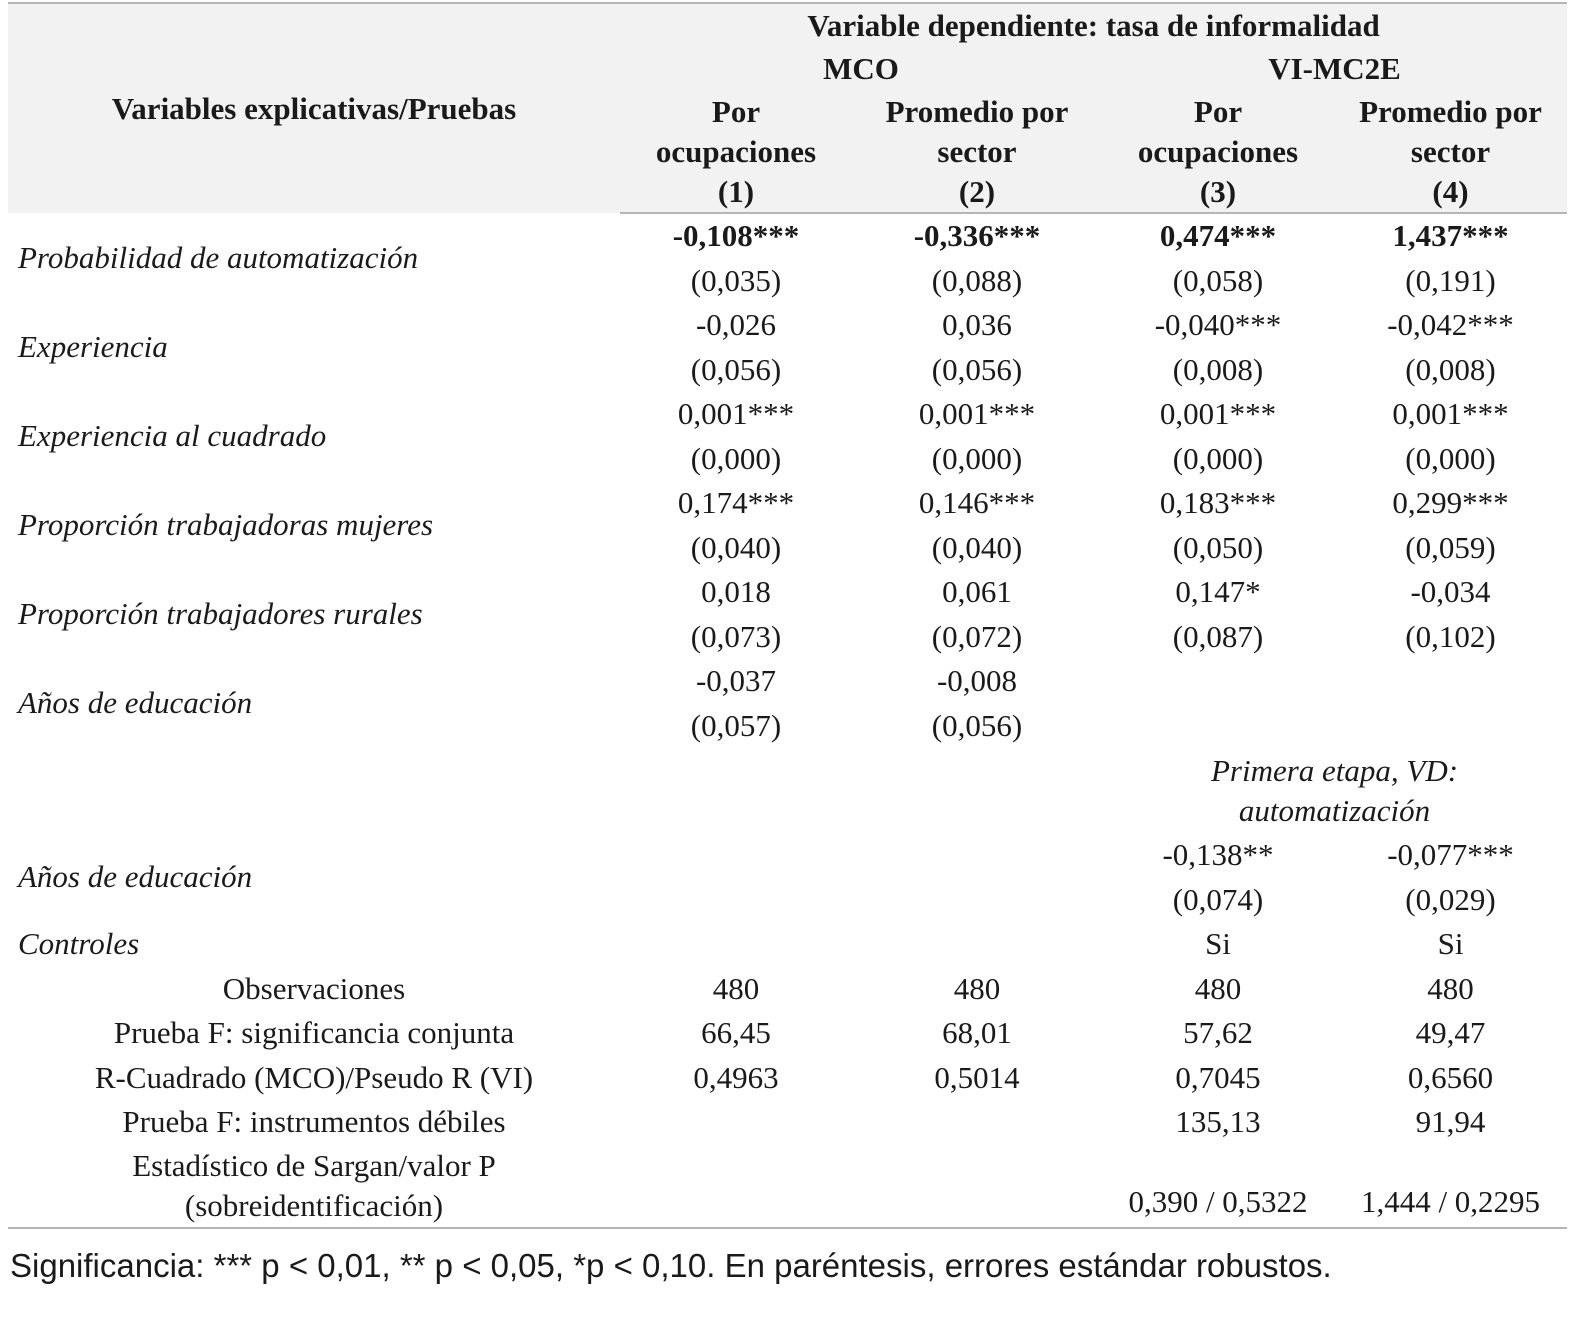 The image size is (1579, 1318). Describe the element at coordinates (220, 614) in the screenshot. I see `variable-label: Proporción trabajadores rurales` at that location.